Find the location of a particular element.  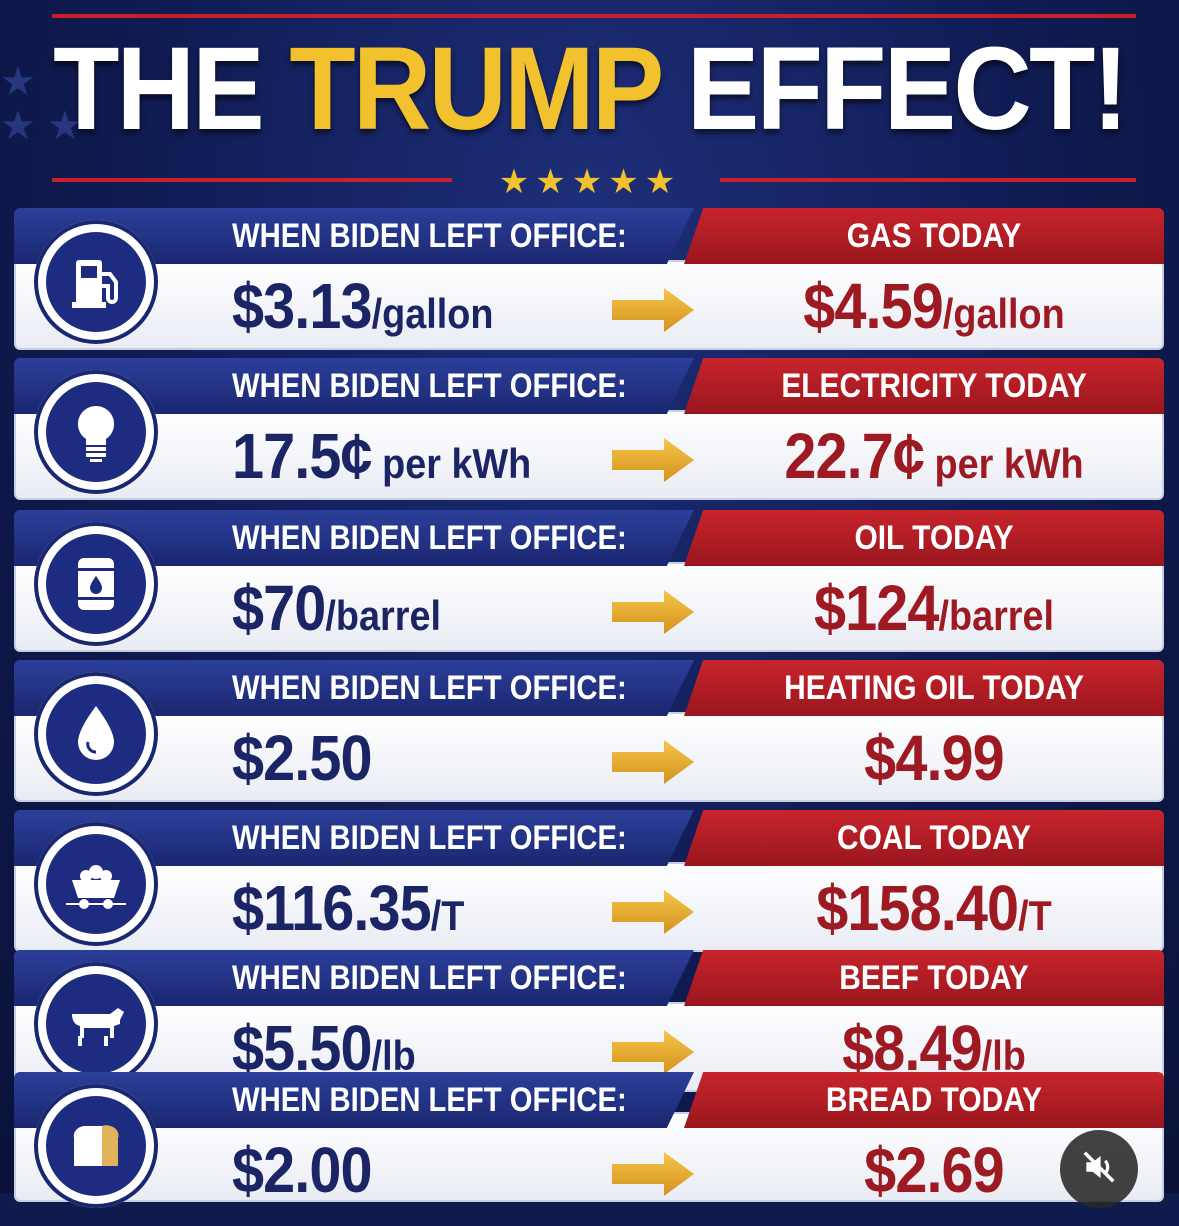

title-post: EFFECT! is located at coordinates (907, 89).